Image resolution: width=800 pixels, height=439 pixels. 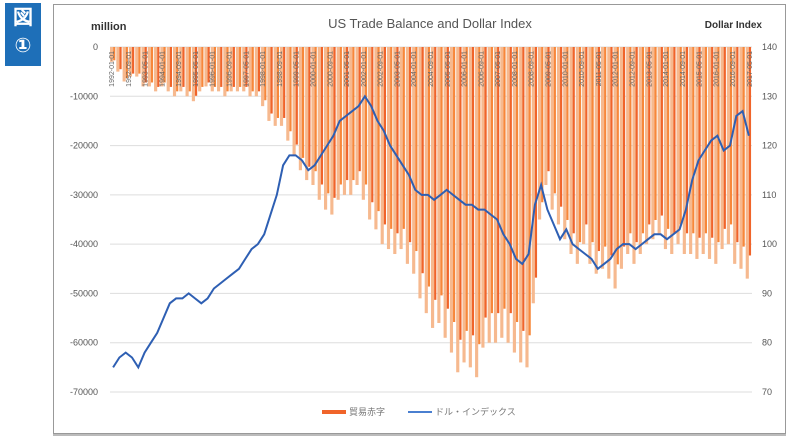 What do you see at coordinates (769, 47) in the screenshot?
I see `right-tick-label: 140` at bounding box center [769, 47].